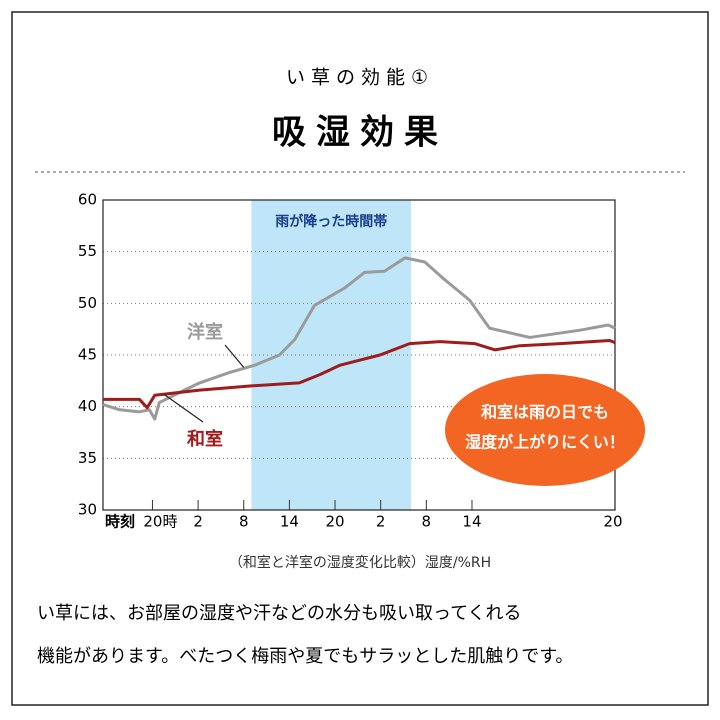 The height and width of the screenshot is (720, 720). What do you see at coordinates (545, 430) in the screenshot?
I see `callout-bubble` at bounding box center [545, 430].